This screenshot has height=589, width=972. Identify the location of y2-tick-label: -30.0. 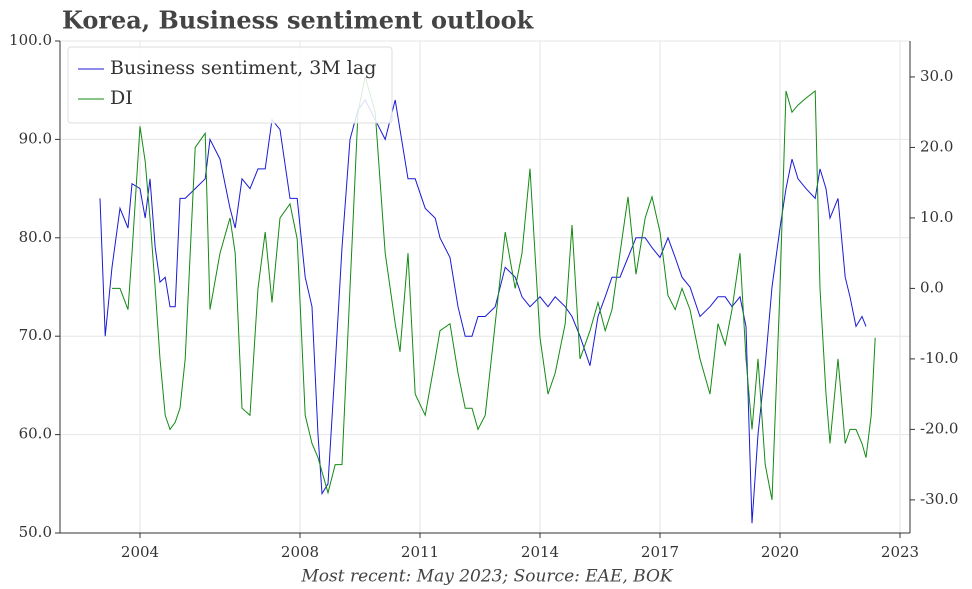
(939, 499).